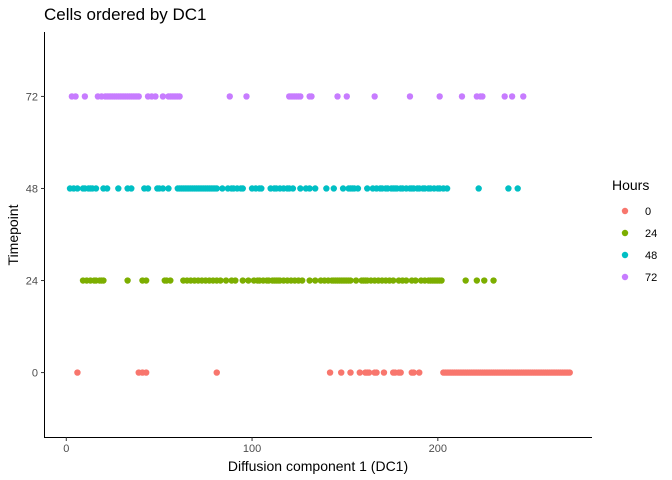  Describe the element at coordinates (32, 282) in the screenshot. I see `y-tick-label-1: 24` at that location.